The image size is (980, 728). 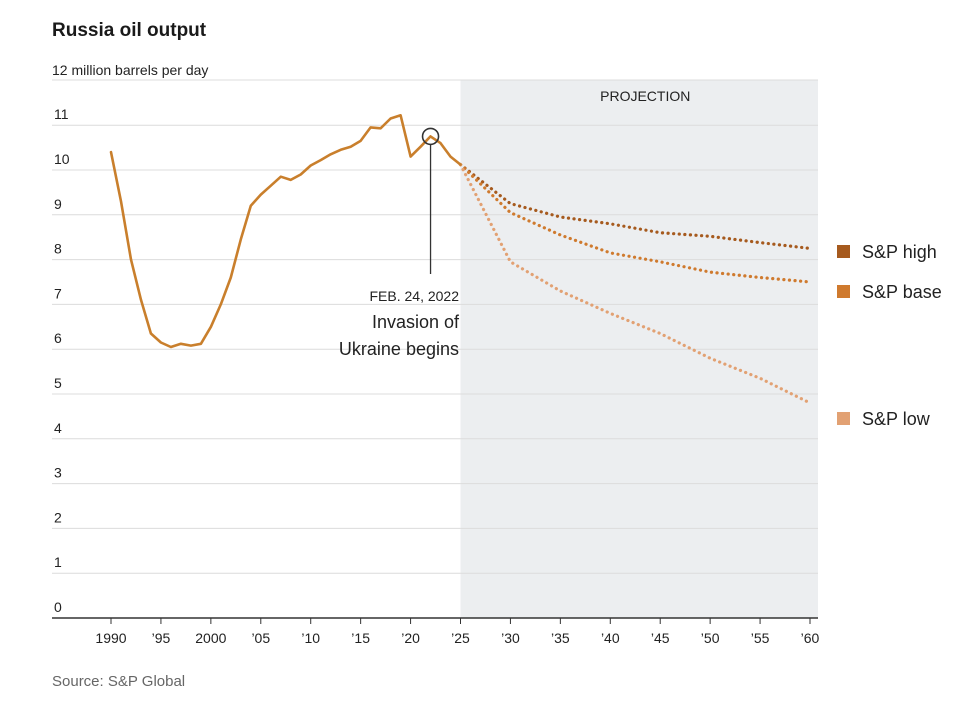 What do you see at coordinates (58, 473) in the screenshot?
I see `y-tick-label: 3` at bounding box center [58, 473].